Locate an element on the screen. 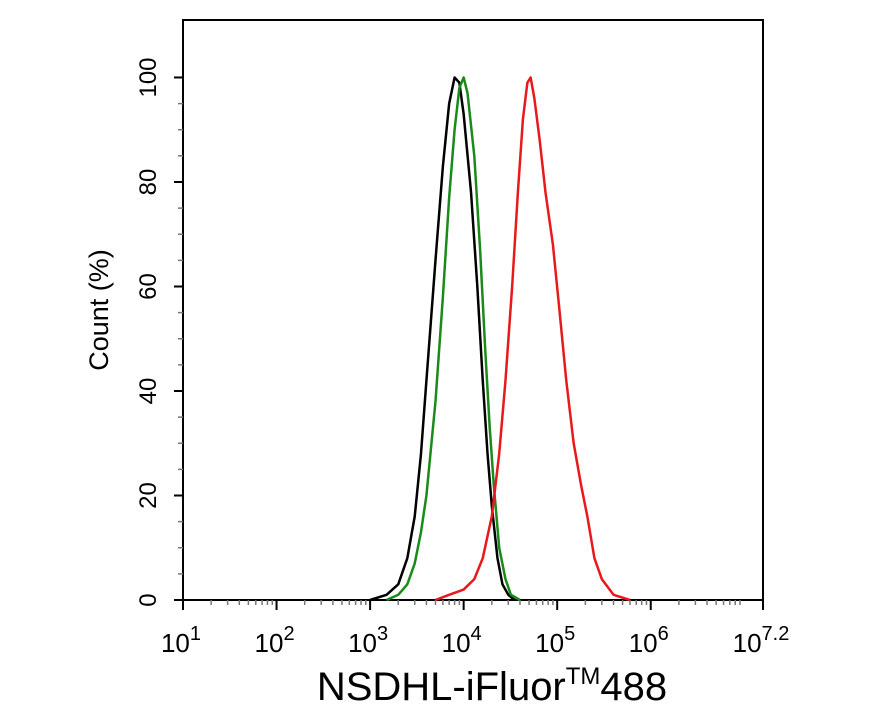 The width and height of the screenshot is (888, 711). x-tick-label: 10⁴ is located at coordinates (462, 640).